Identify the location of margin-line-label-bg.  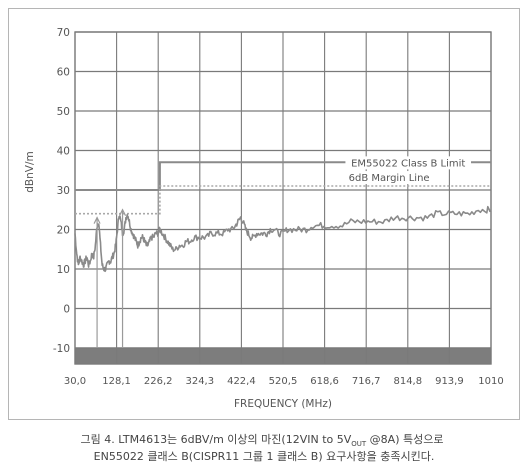
(389, 178).